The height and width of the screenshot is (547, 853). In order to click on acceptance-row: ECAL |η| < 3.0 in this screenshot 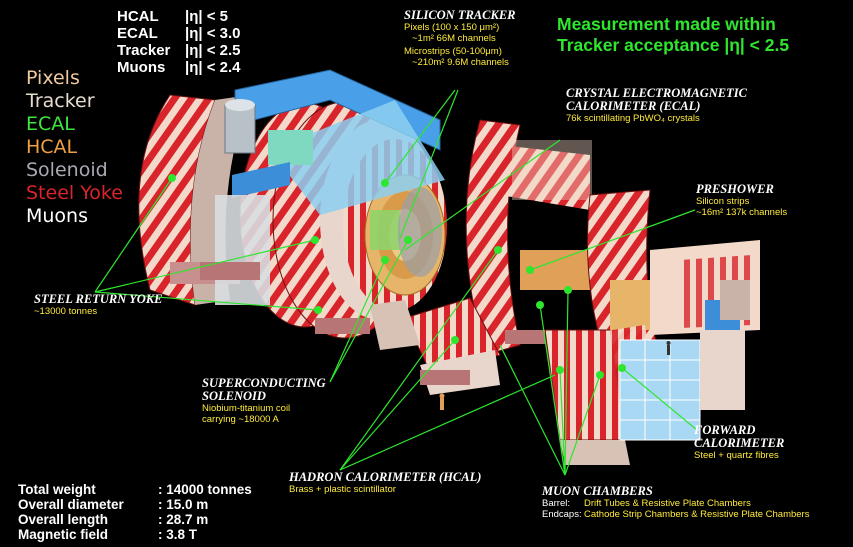, I will do `click(179, 33)`.